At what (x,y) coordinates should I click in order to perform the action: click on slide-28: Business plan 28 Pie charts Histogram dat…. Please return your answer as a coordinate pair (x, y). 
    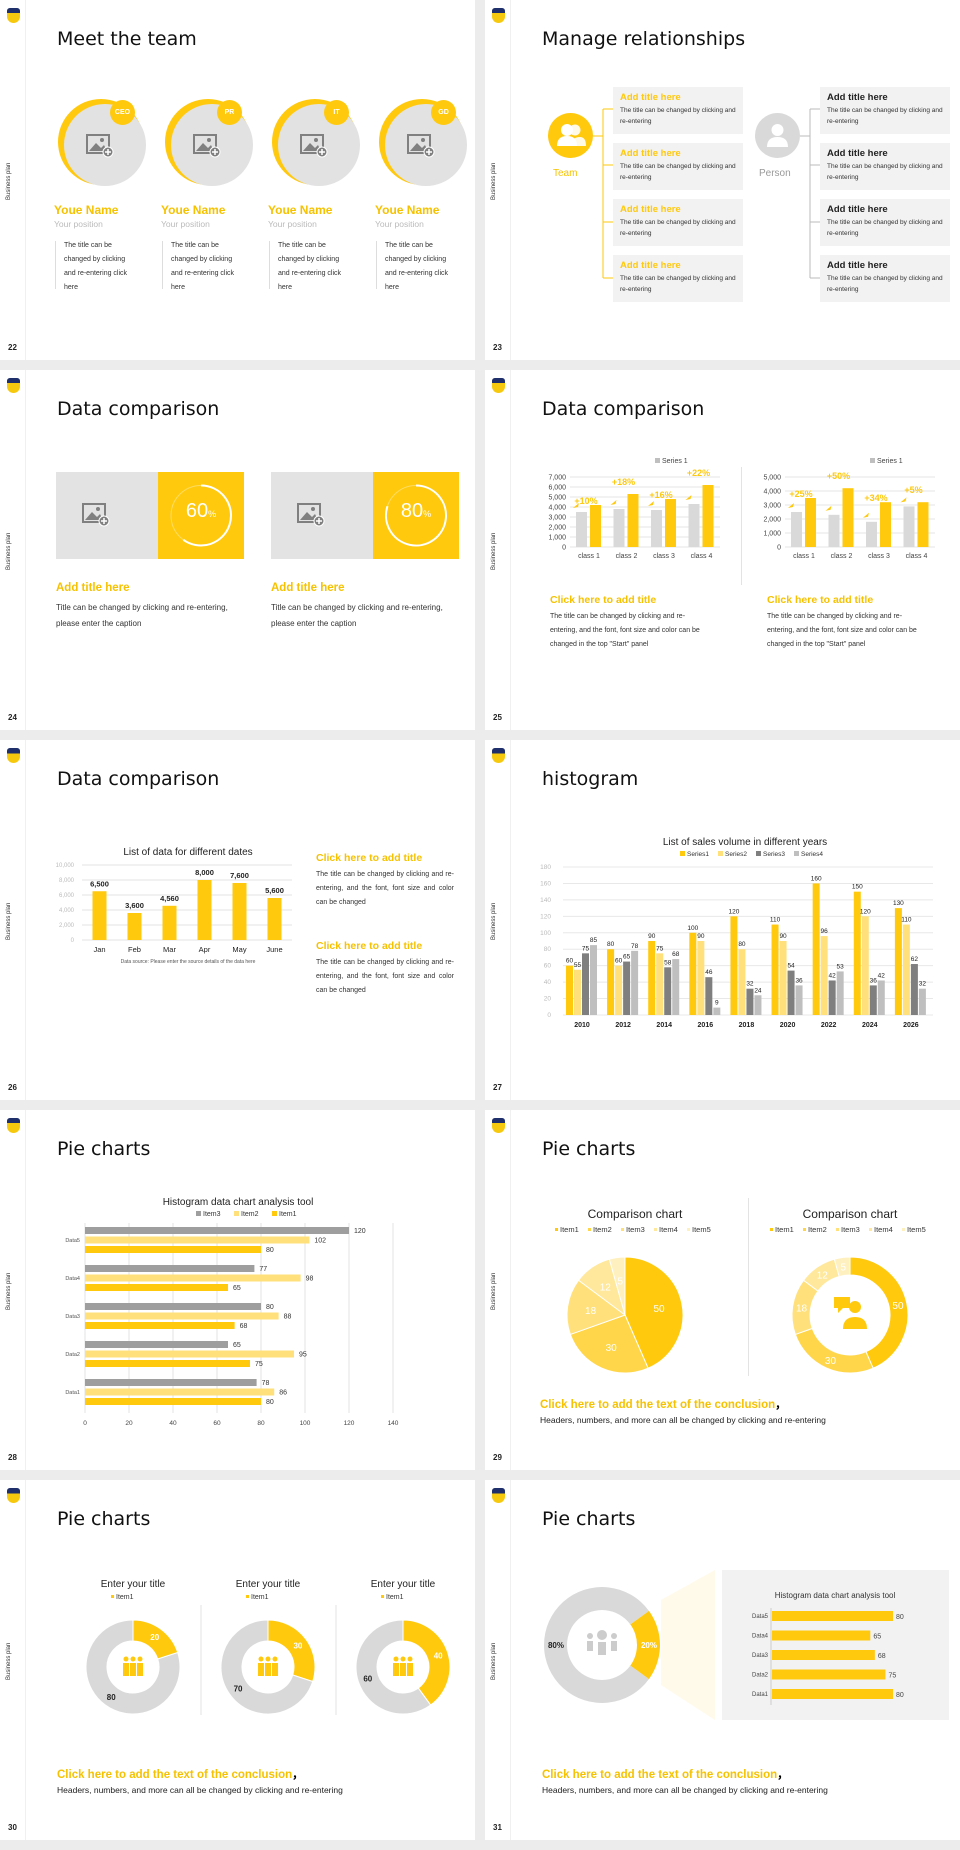
    Looking at the image, I should click on (237, 1290).